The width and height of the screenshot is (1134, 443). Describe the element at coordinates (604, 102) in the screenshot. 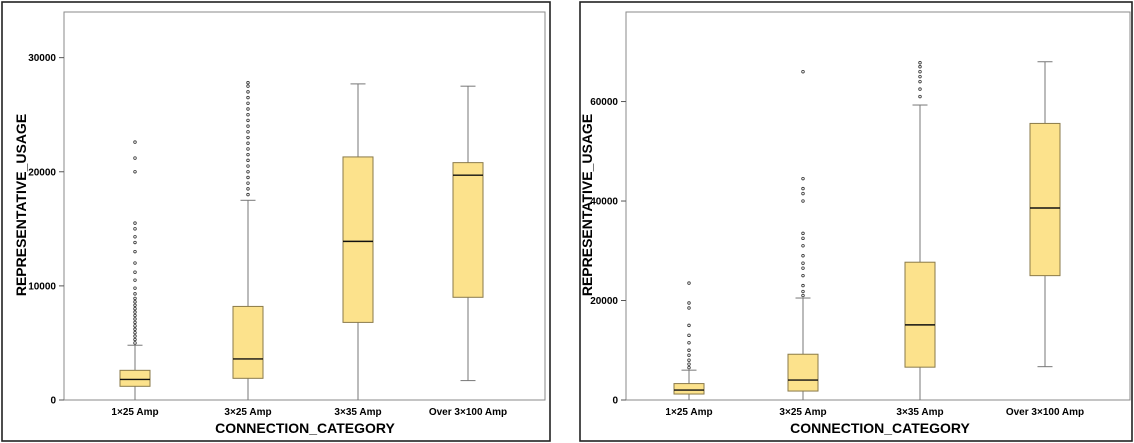

I see `y-tick-label: 60000` at that location.